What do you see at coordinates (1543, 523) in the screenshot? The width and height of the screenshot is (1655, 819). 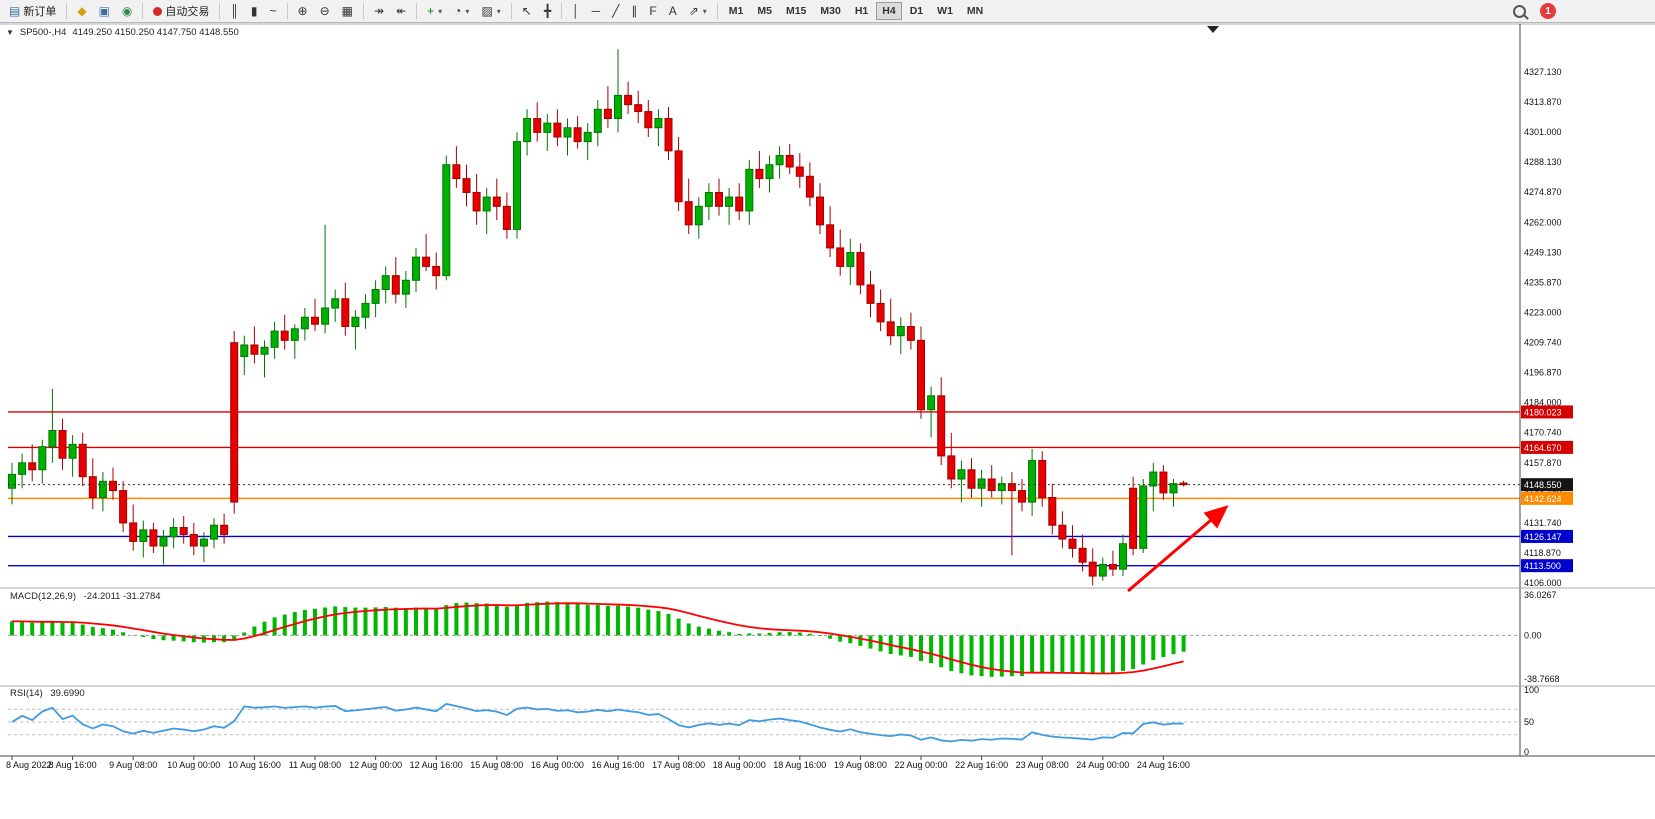 I see `svg-text: 4131.740` at bounding box center [1543, 523].